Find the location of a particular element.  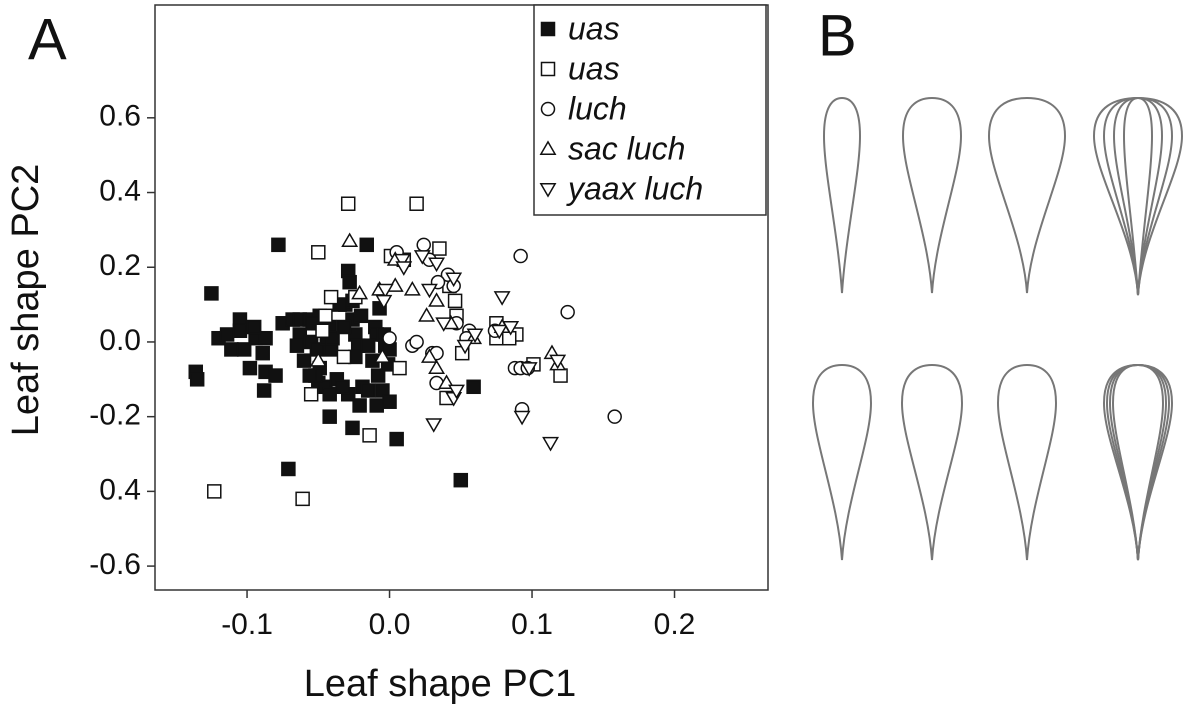

y-tick-label: 0.6 is located at coordinates (120, 116).